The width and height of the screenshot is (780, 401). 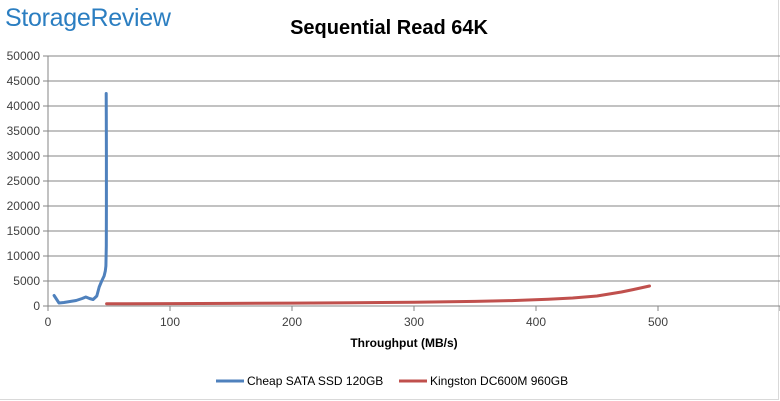 I want to click on x-tick-label: 100, so click(x=170, y=322).